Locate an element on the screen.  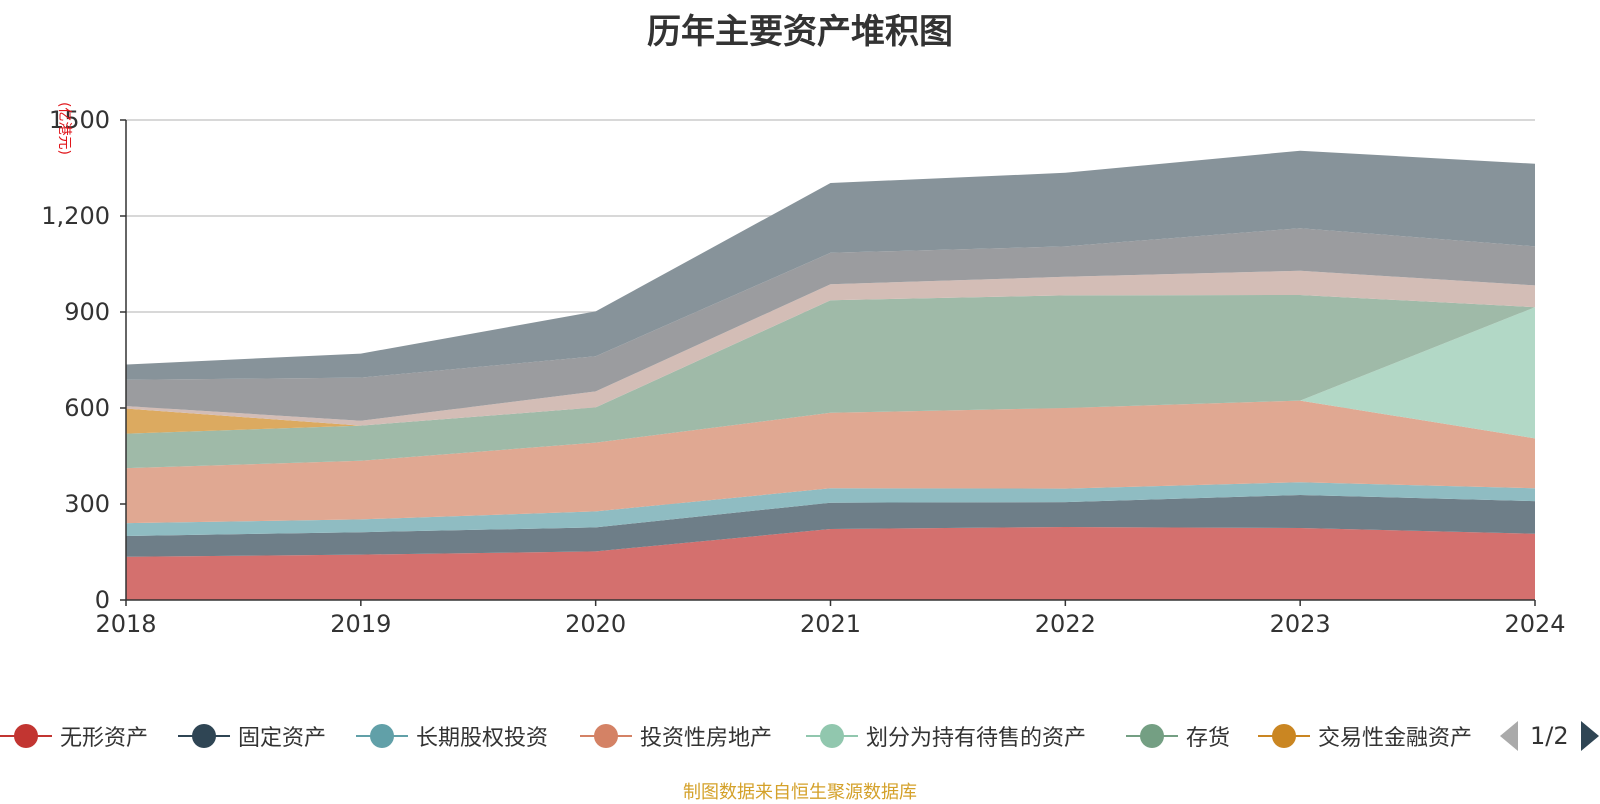
legend-page-indicator: 1/2 is located at coordinates (1549, 736).